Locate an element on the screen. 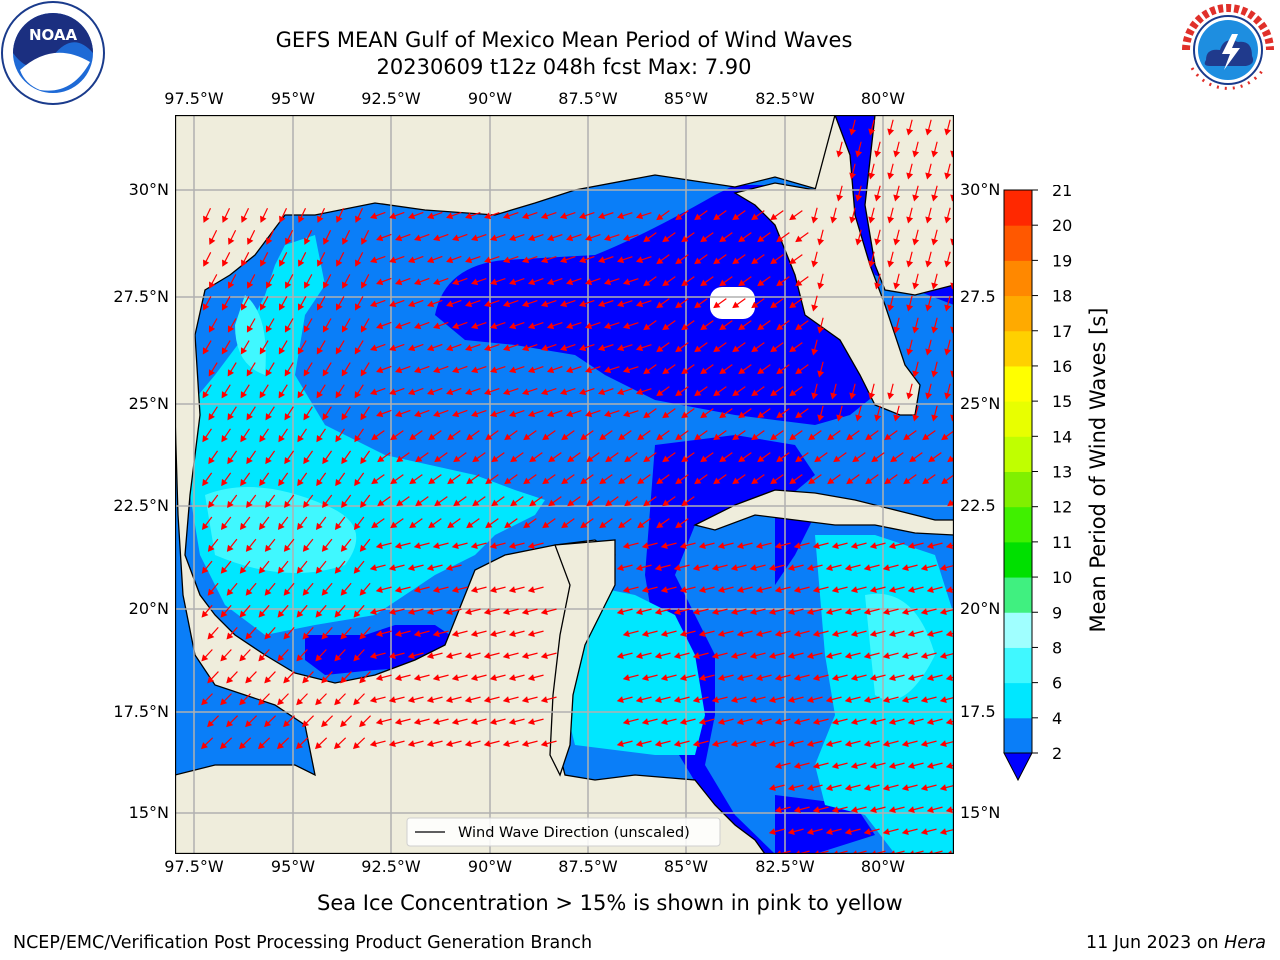 The width and height of the screenshot is (1280, 960). lon-tick-bottom: 97.5°W is located at coordinates (194, 866).